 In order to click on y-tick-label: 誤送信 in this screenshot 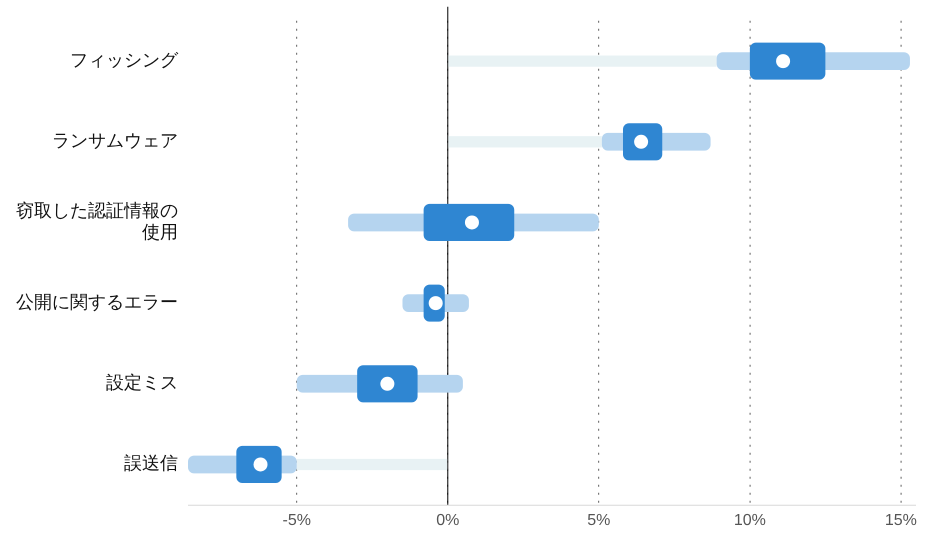, I will do `click(151, 463)`.